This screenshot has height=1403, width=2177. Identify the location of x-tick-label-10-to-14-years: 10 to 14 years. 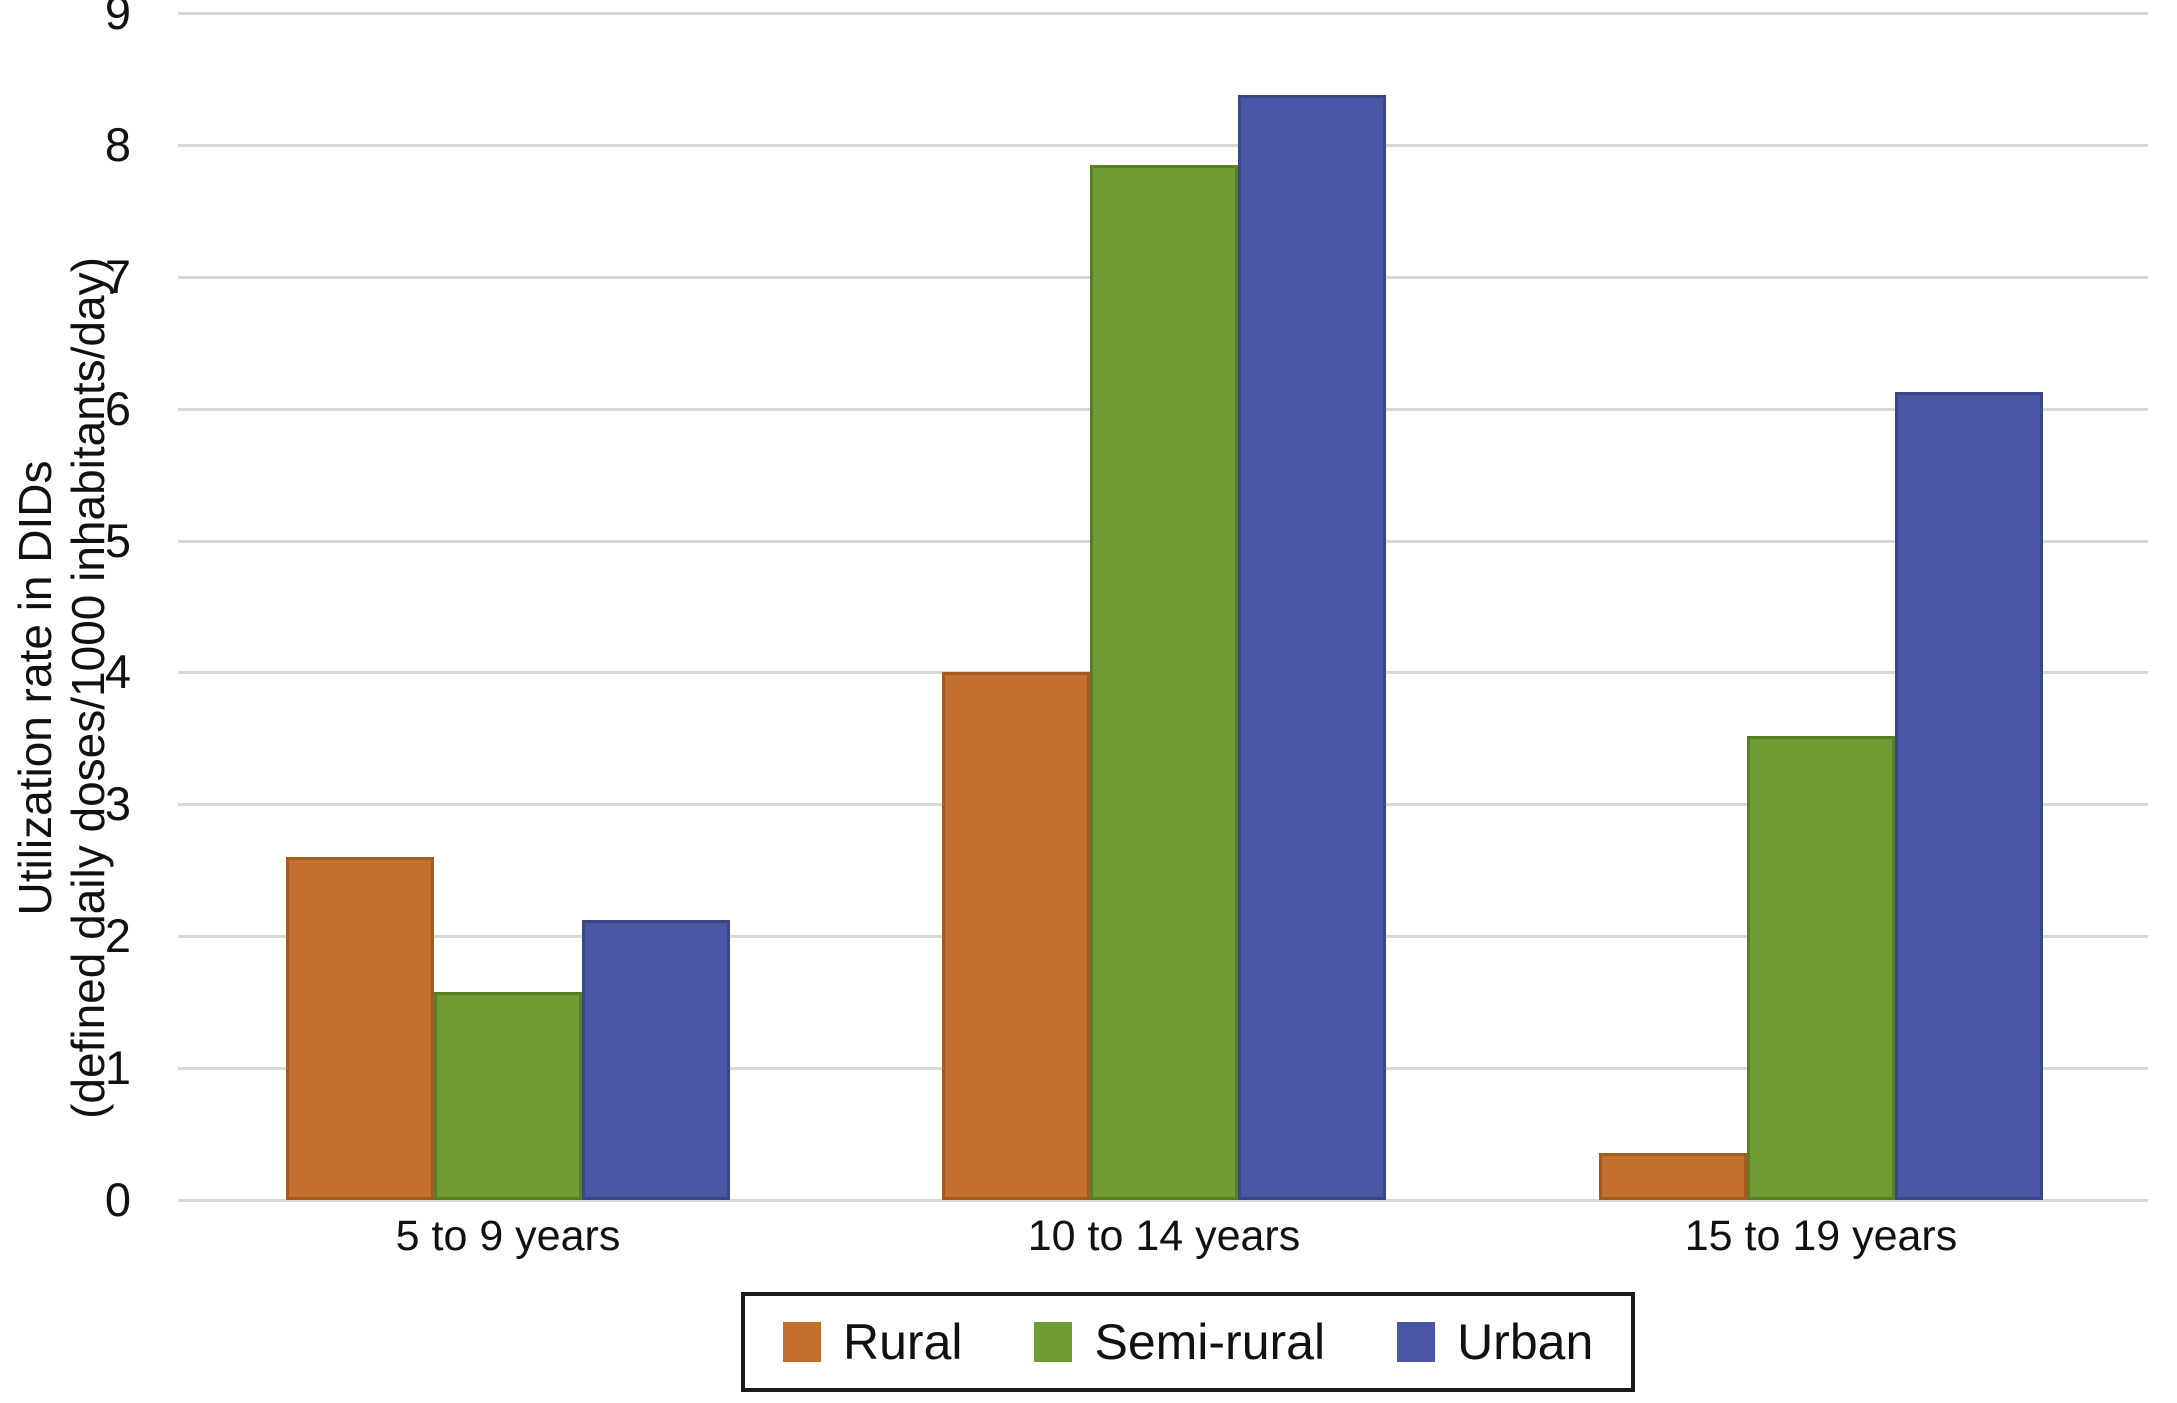
(1164, 1236).